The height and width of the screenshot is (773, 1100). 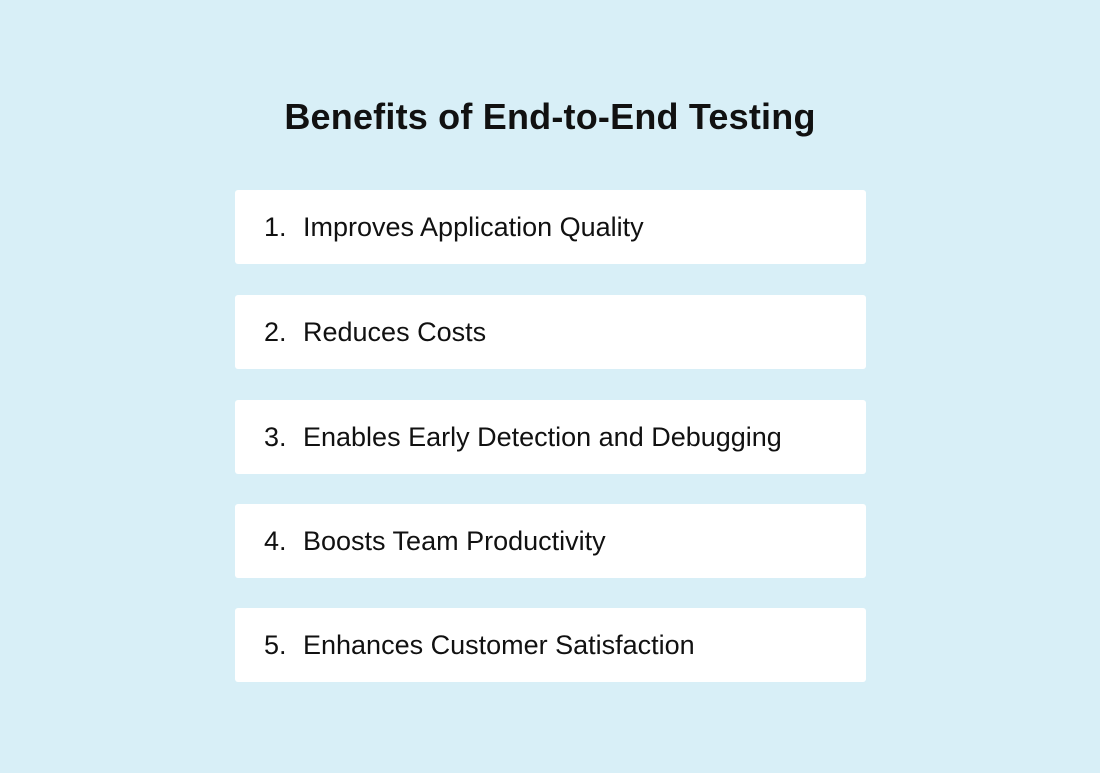 I want to click on page-title: Benefits of End-to-End Testing, so click(x=550, y=116).